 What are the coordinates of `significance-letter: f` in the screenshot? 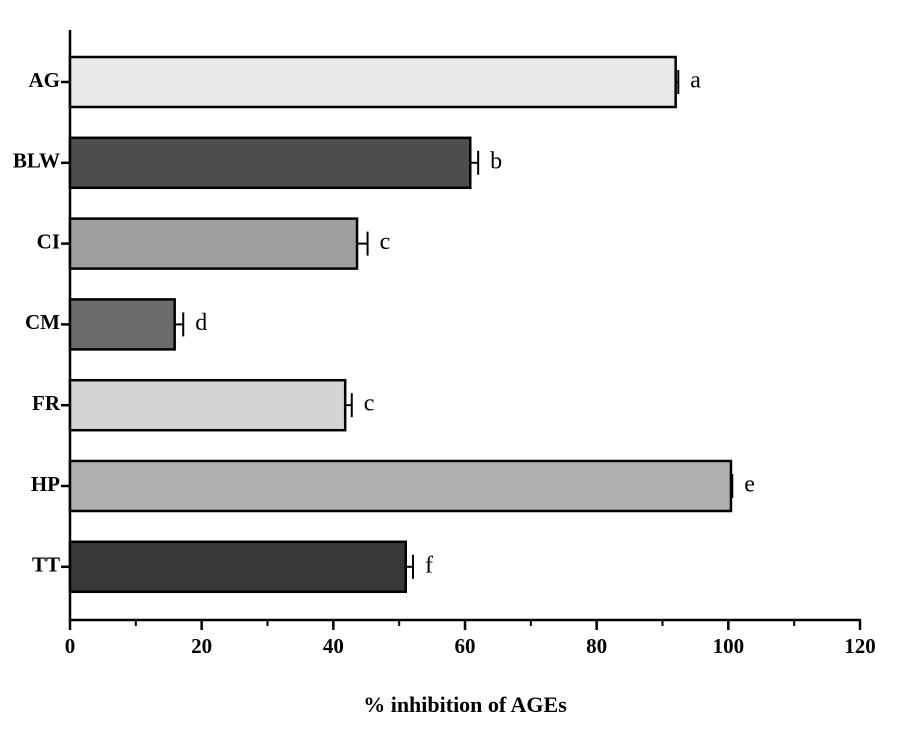 It's located at (429, 565).